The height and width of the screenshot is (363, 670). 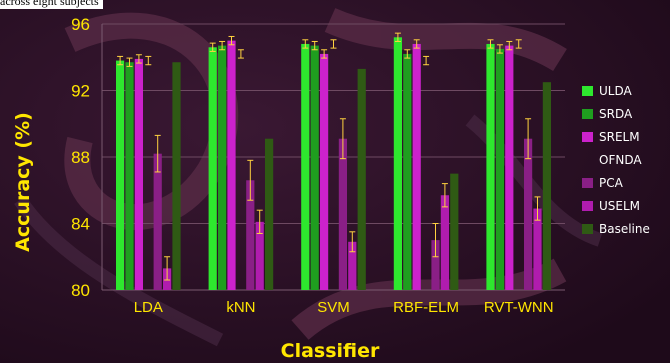 I want to click on legend-item: SRELM, so click(x=616, y=139).